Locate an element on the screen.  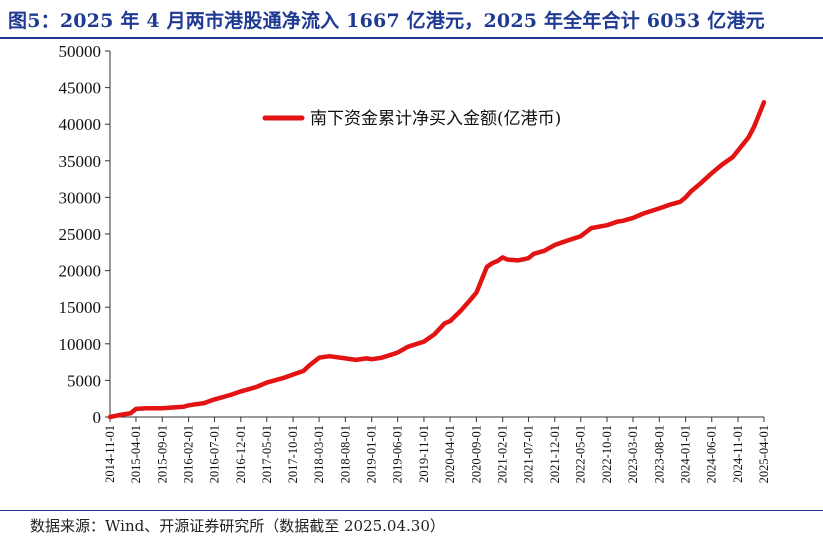
x-tick-label: 2020-04-01 is located at coordinates (450, 454).